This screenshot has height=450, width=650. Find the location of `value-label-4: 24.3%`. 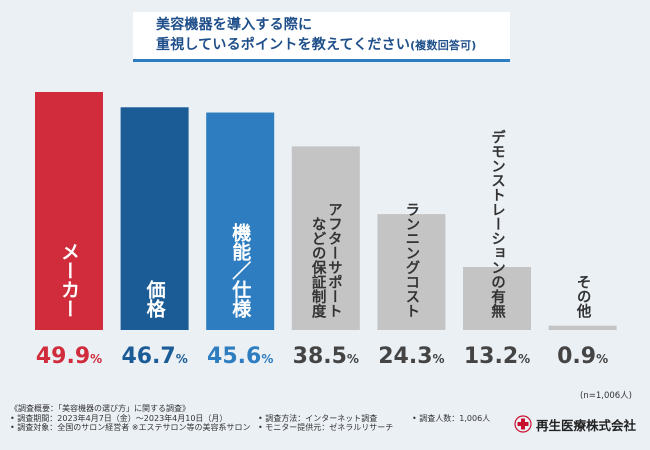

value-label-4: 24.3% is located at coordinates (411, 356).